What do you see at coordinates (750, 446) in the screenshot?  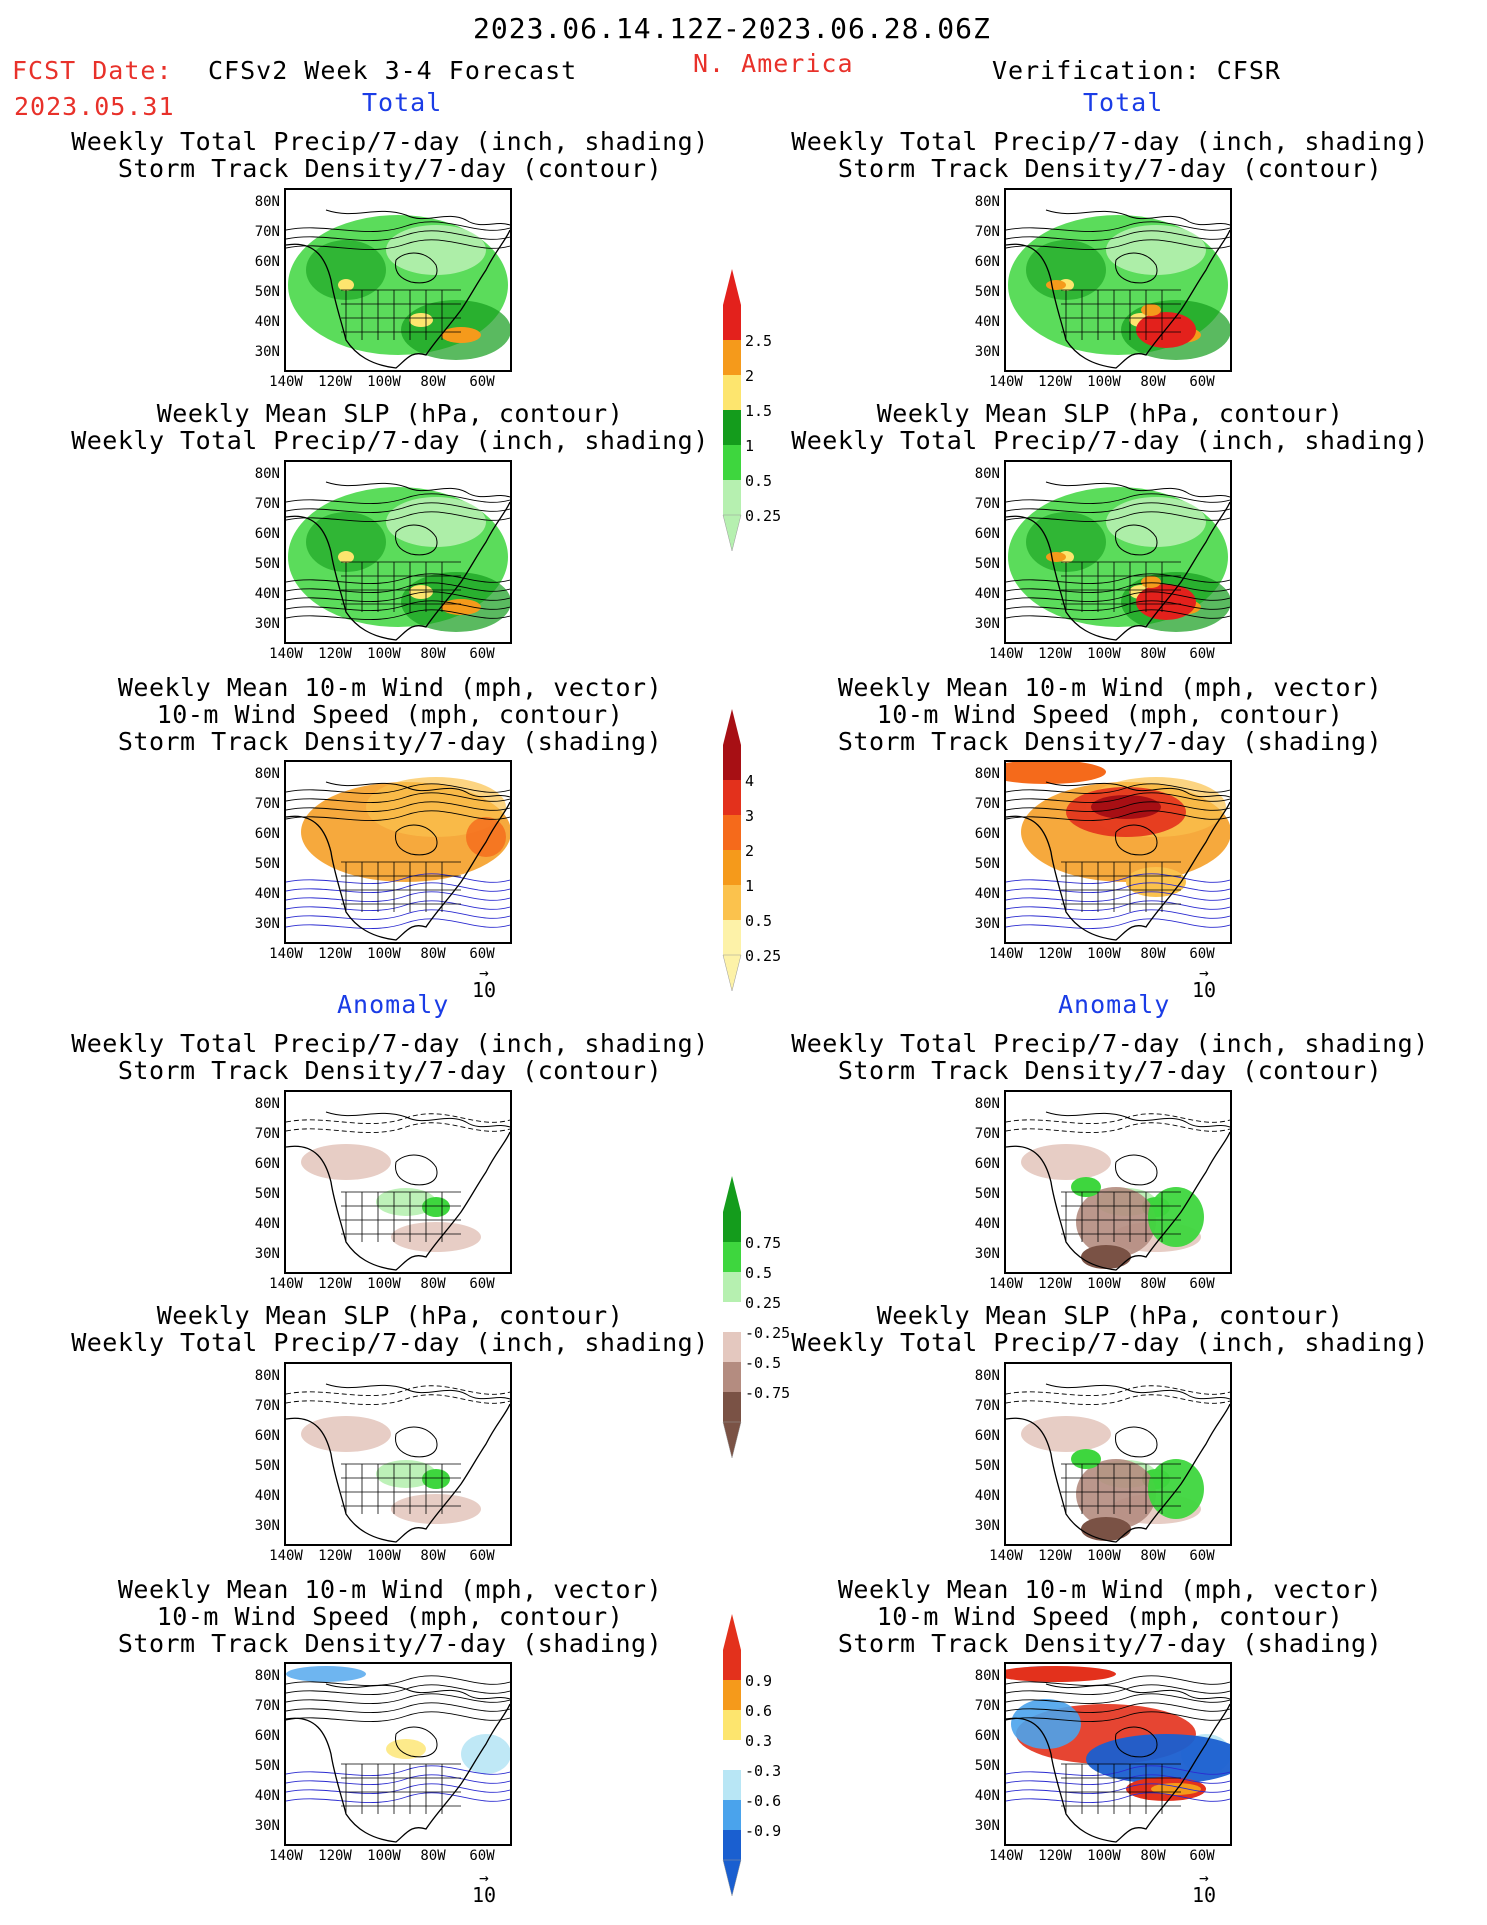 I see `colorbar-label: 1` at bounding box center [750, 446].